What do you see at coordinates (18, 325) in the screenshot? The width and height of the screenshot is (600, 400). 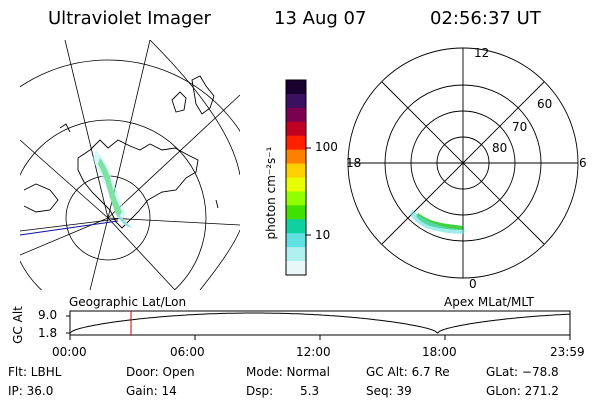 I see `orbit-y-axis-label: GC Alt` at bounding box center [18, 325].